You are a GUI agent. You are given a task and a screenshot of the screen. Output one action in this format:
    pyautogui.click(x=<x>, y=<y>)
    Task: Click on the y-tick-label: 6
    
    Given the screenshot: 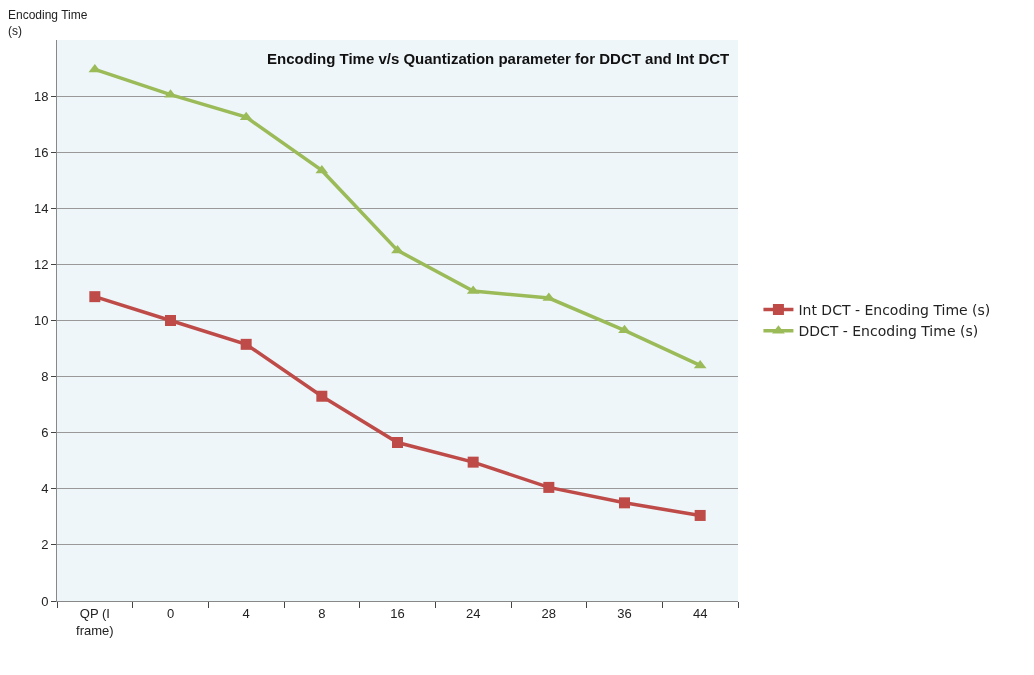 What is the action you would take?
    pyautogui.click(x=45, y=433)
    